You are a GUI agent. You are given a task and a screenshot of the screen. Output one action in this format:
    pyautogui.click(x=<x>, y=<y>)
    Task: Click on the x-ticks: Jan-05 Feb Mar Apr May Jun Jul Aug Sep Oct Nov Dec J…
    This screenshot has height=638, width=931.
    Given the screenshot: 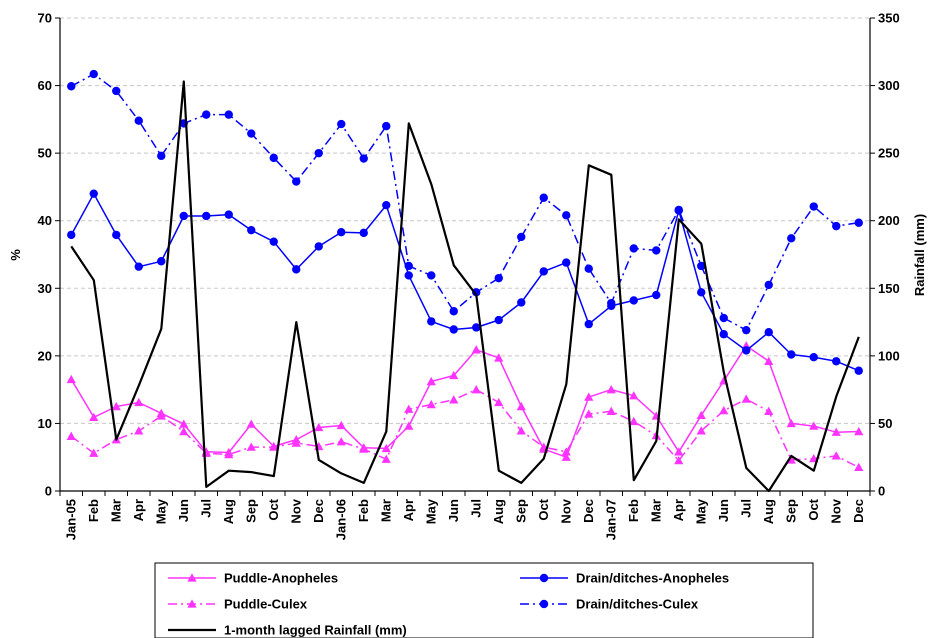 What is the action you would take?
    pyautogui.click(x=465, y=515)
    